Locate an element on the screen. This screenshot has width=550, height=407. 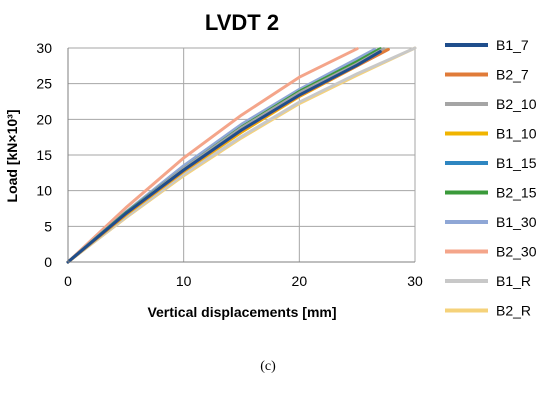
legend-label: B1_10 is located at coordinates (516, 134).